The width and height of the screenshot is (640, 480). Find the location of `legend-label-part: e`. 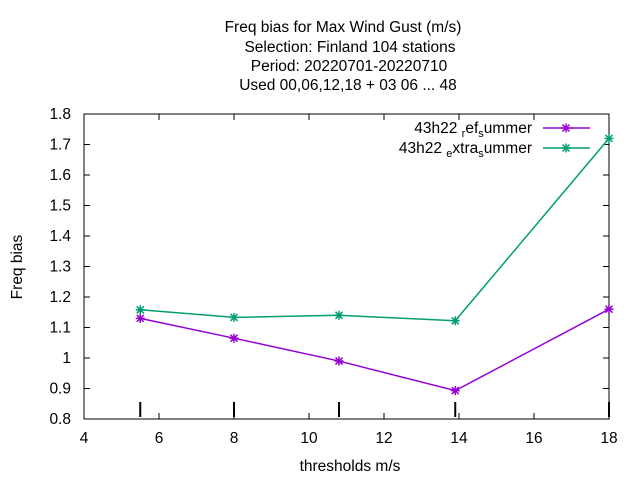

legend-label-part: e is located at coordinates (449, 154).